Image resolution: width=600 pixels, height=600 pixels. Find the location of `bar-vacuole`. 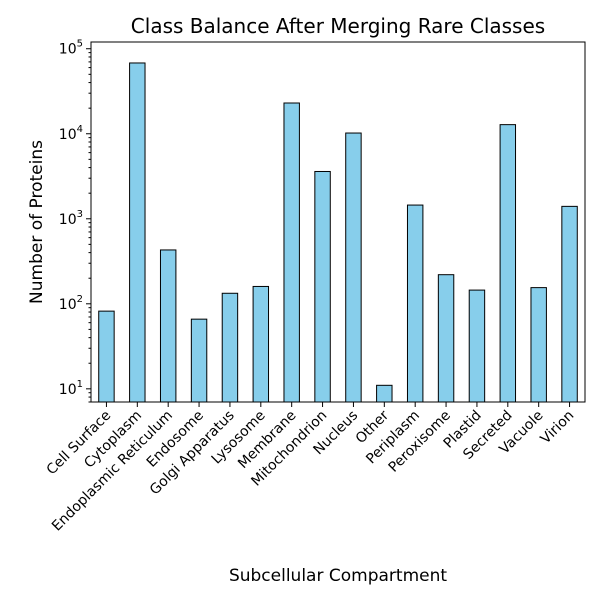

bar-vacuole is located at coordinates (538, 345).